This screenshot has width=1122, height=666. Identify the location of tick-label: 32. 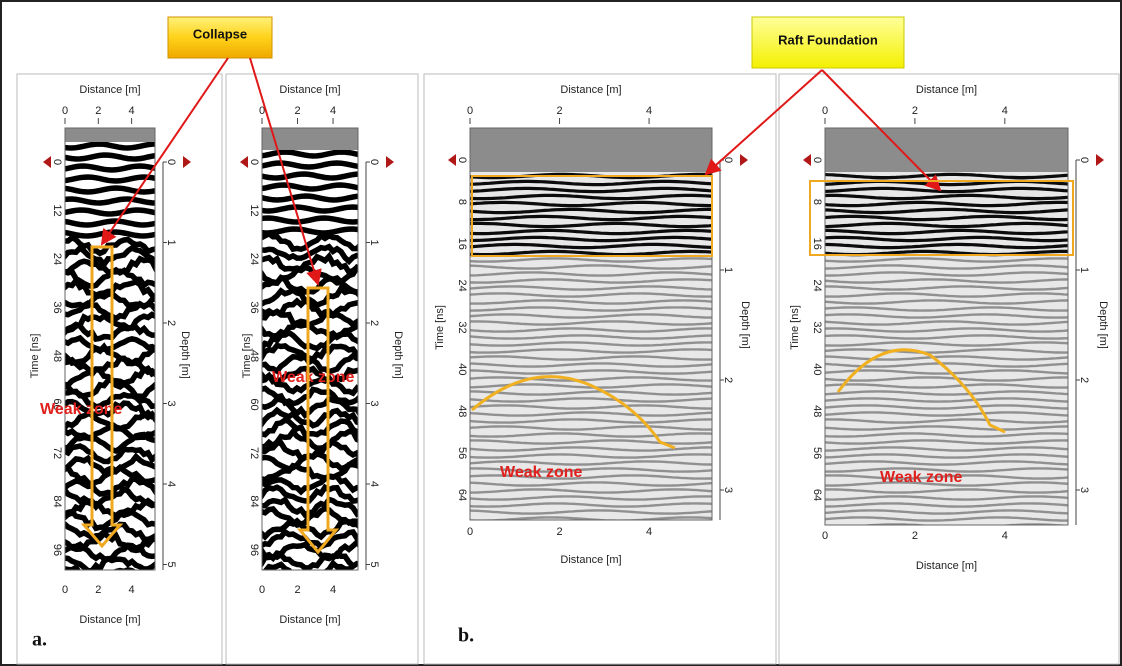
(462, 327).